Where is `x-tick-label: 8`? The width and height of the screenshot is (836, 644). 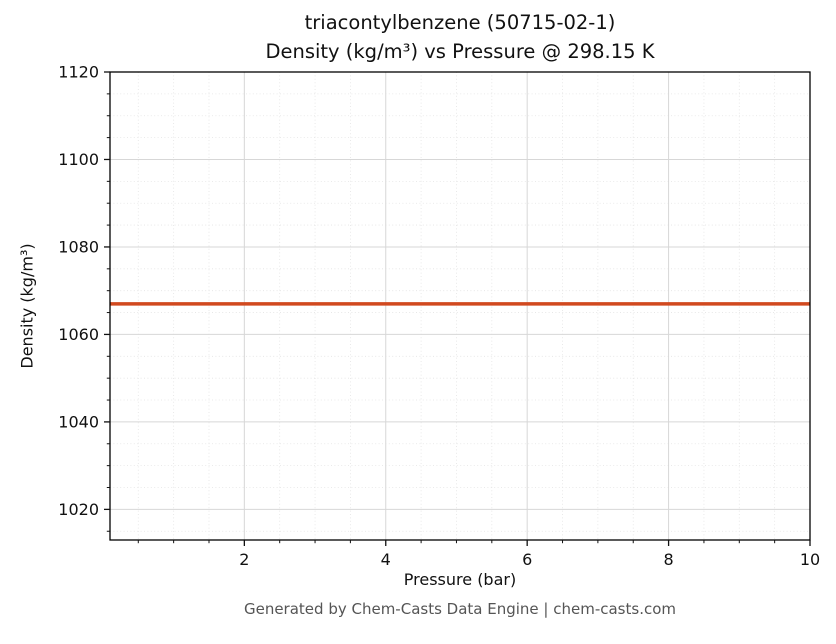 x-tick-label: 8 is located at coordinates (668, 559).